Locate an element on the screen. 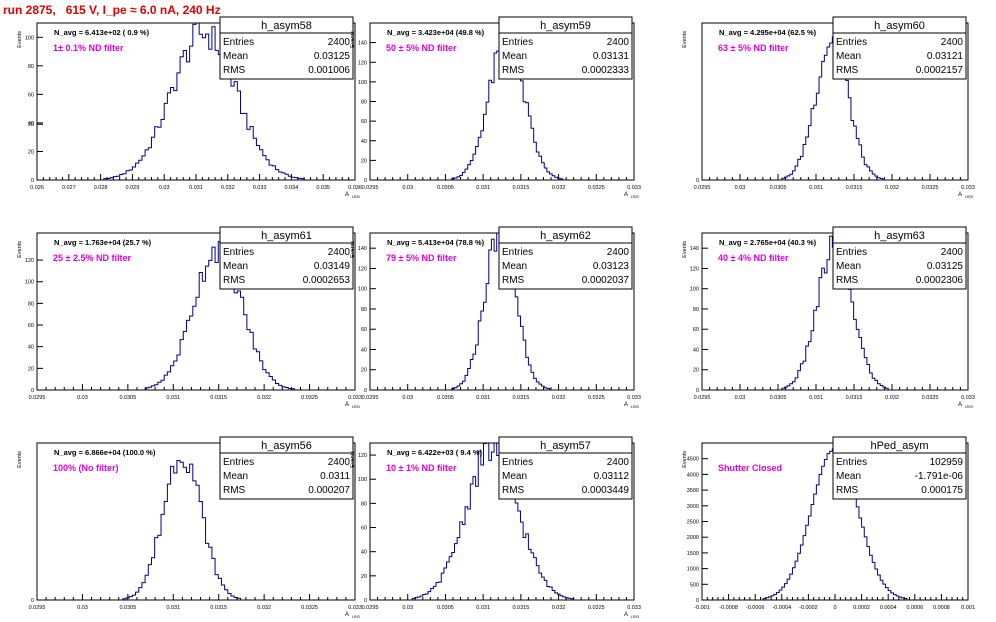 Image resolution: width=996 pixels, height=622 pixels. x-tick-label: 0.0006 is located at coordinates (914, 608).